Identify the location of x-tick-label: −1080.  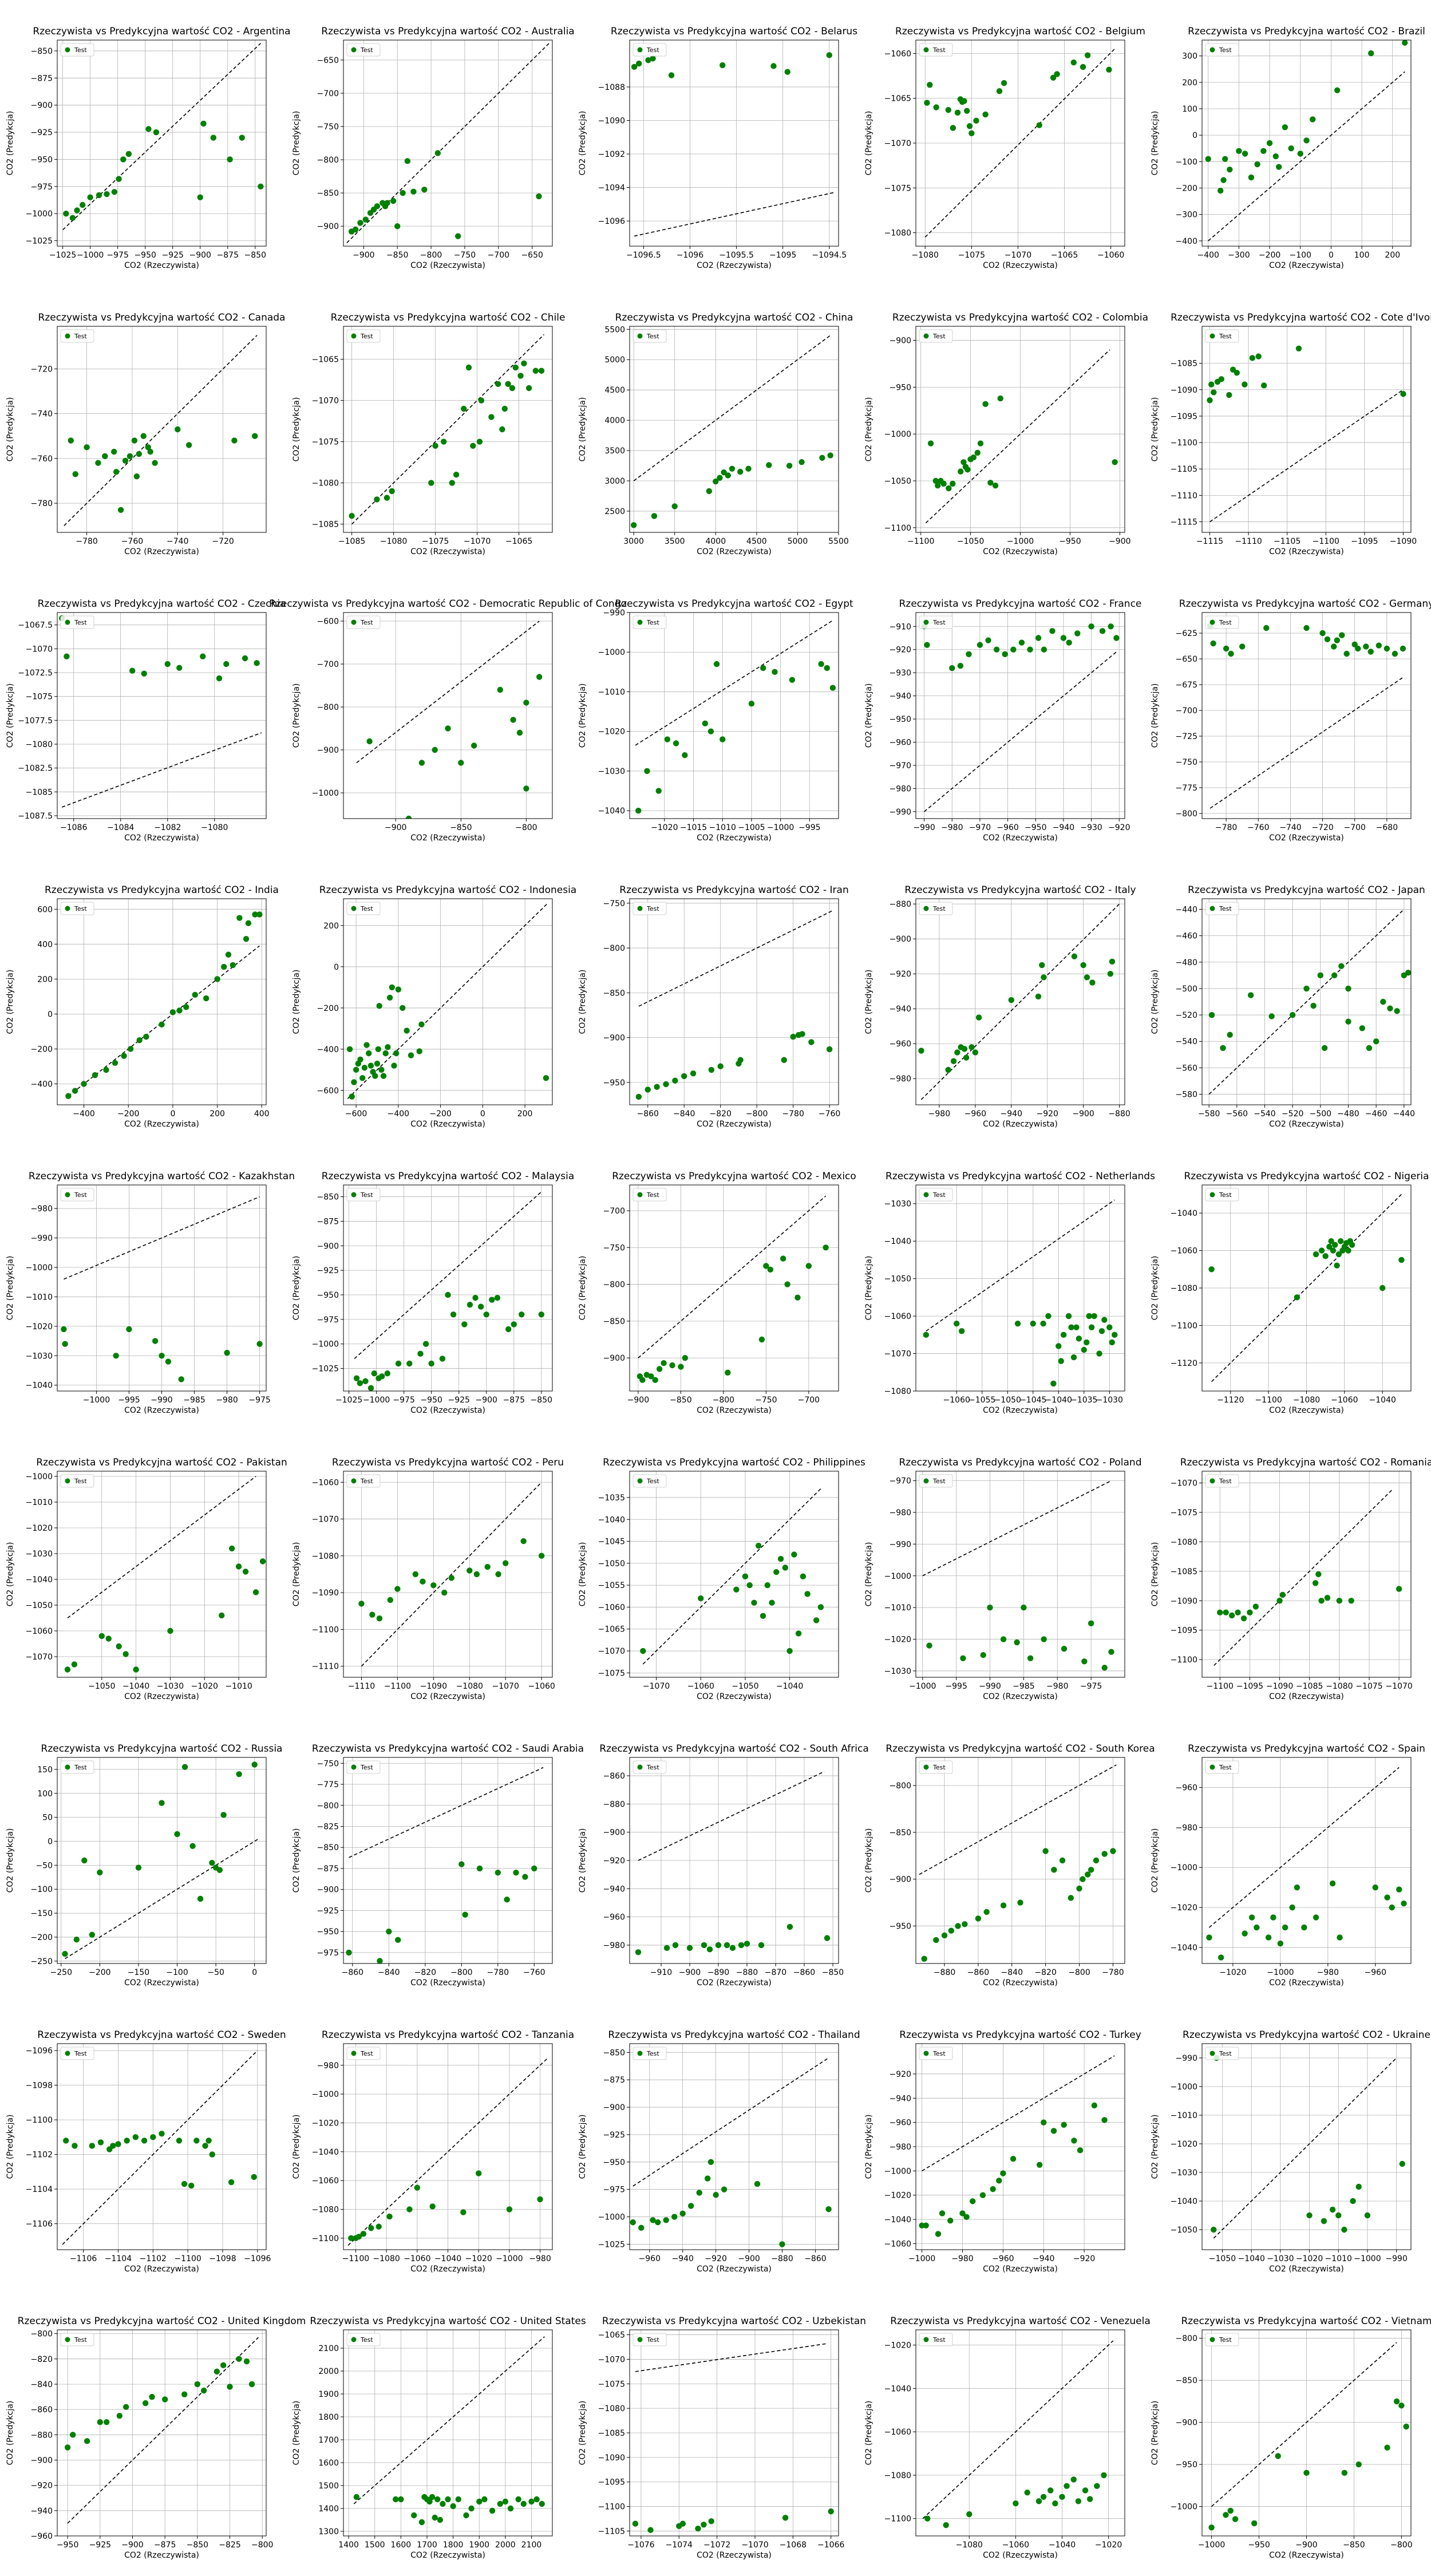
(393, 541).